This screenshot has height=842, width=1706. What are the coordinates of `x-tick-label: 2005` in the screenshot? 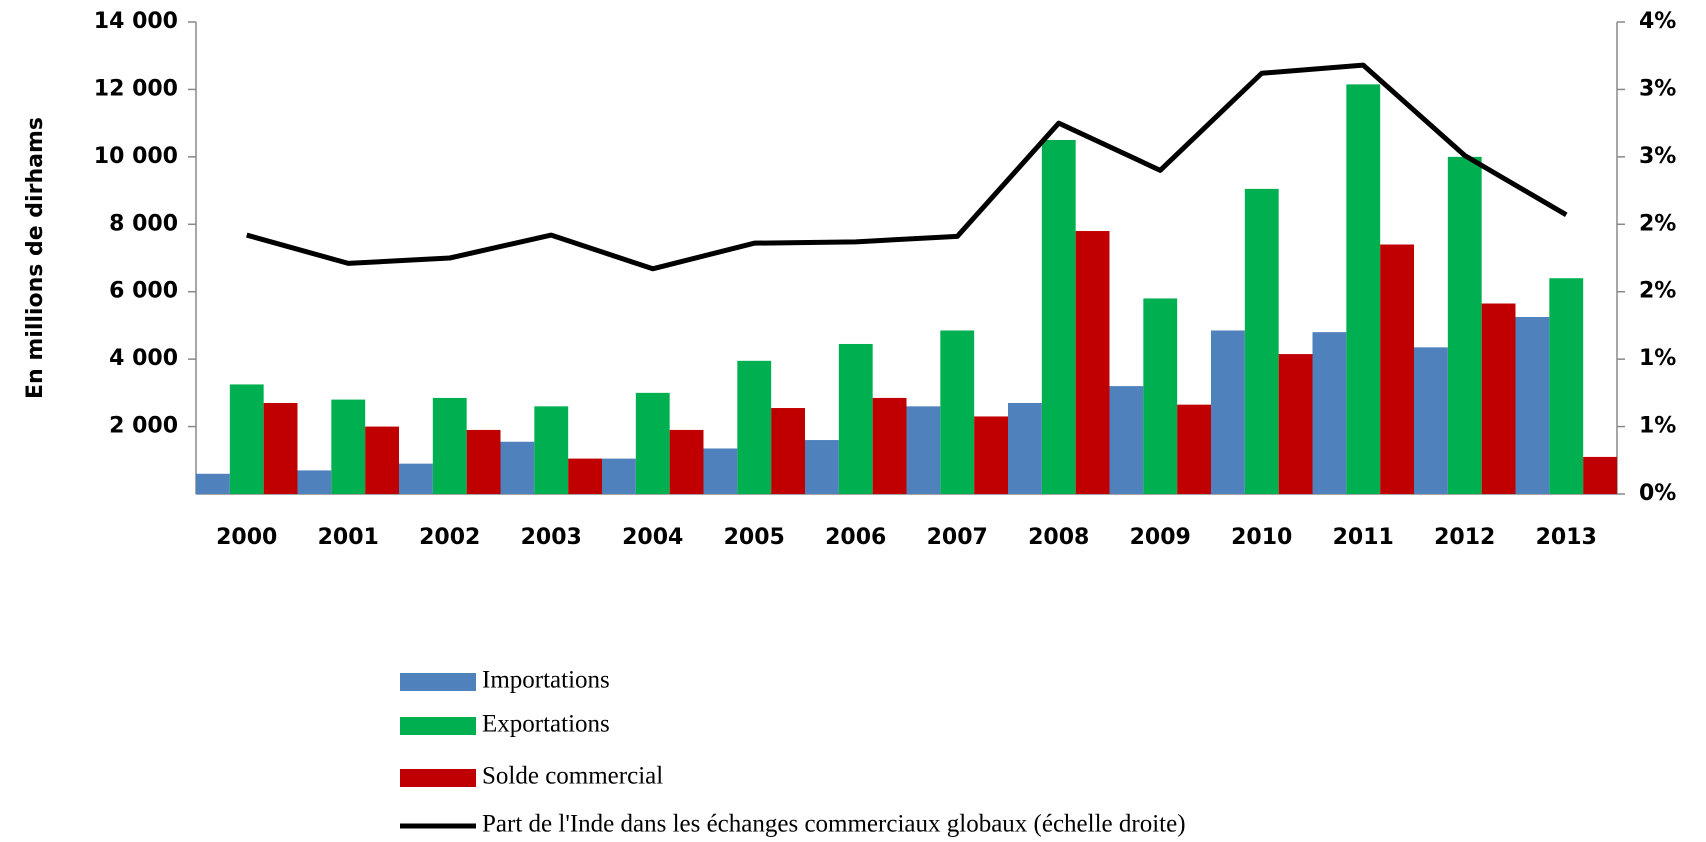 It's located at (754, 537).